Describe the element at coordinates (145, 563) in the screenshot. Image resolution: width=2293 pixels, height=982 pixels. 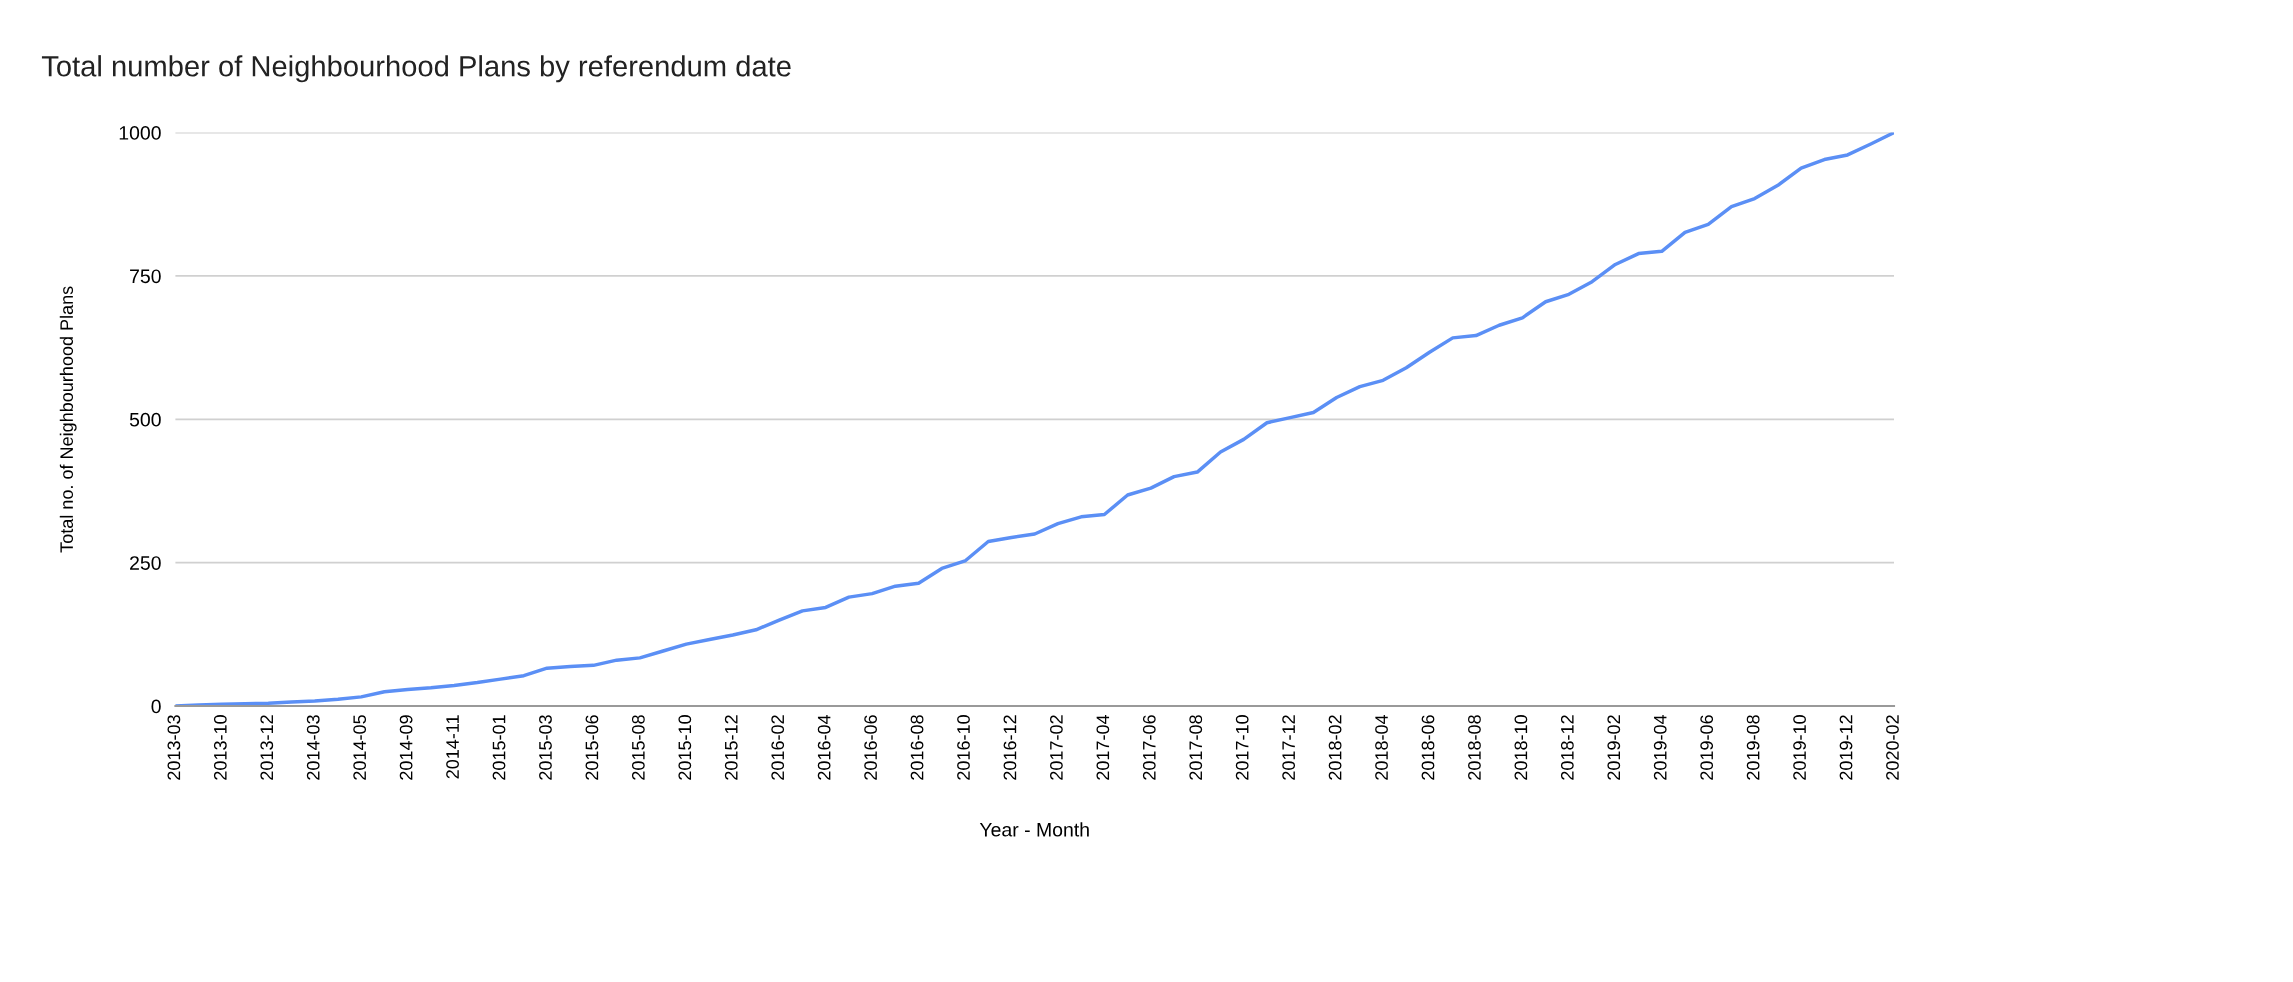
I see `y-tick-label: 250` at that location.